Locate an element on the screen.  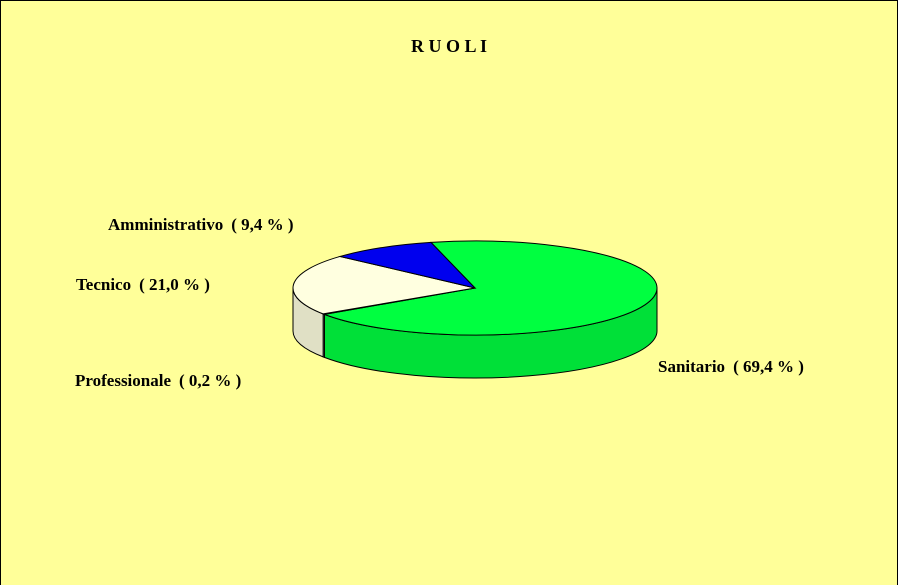
value-label: ( 21,0 % ) is located at coordinates (174, 284).